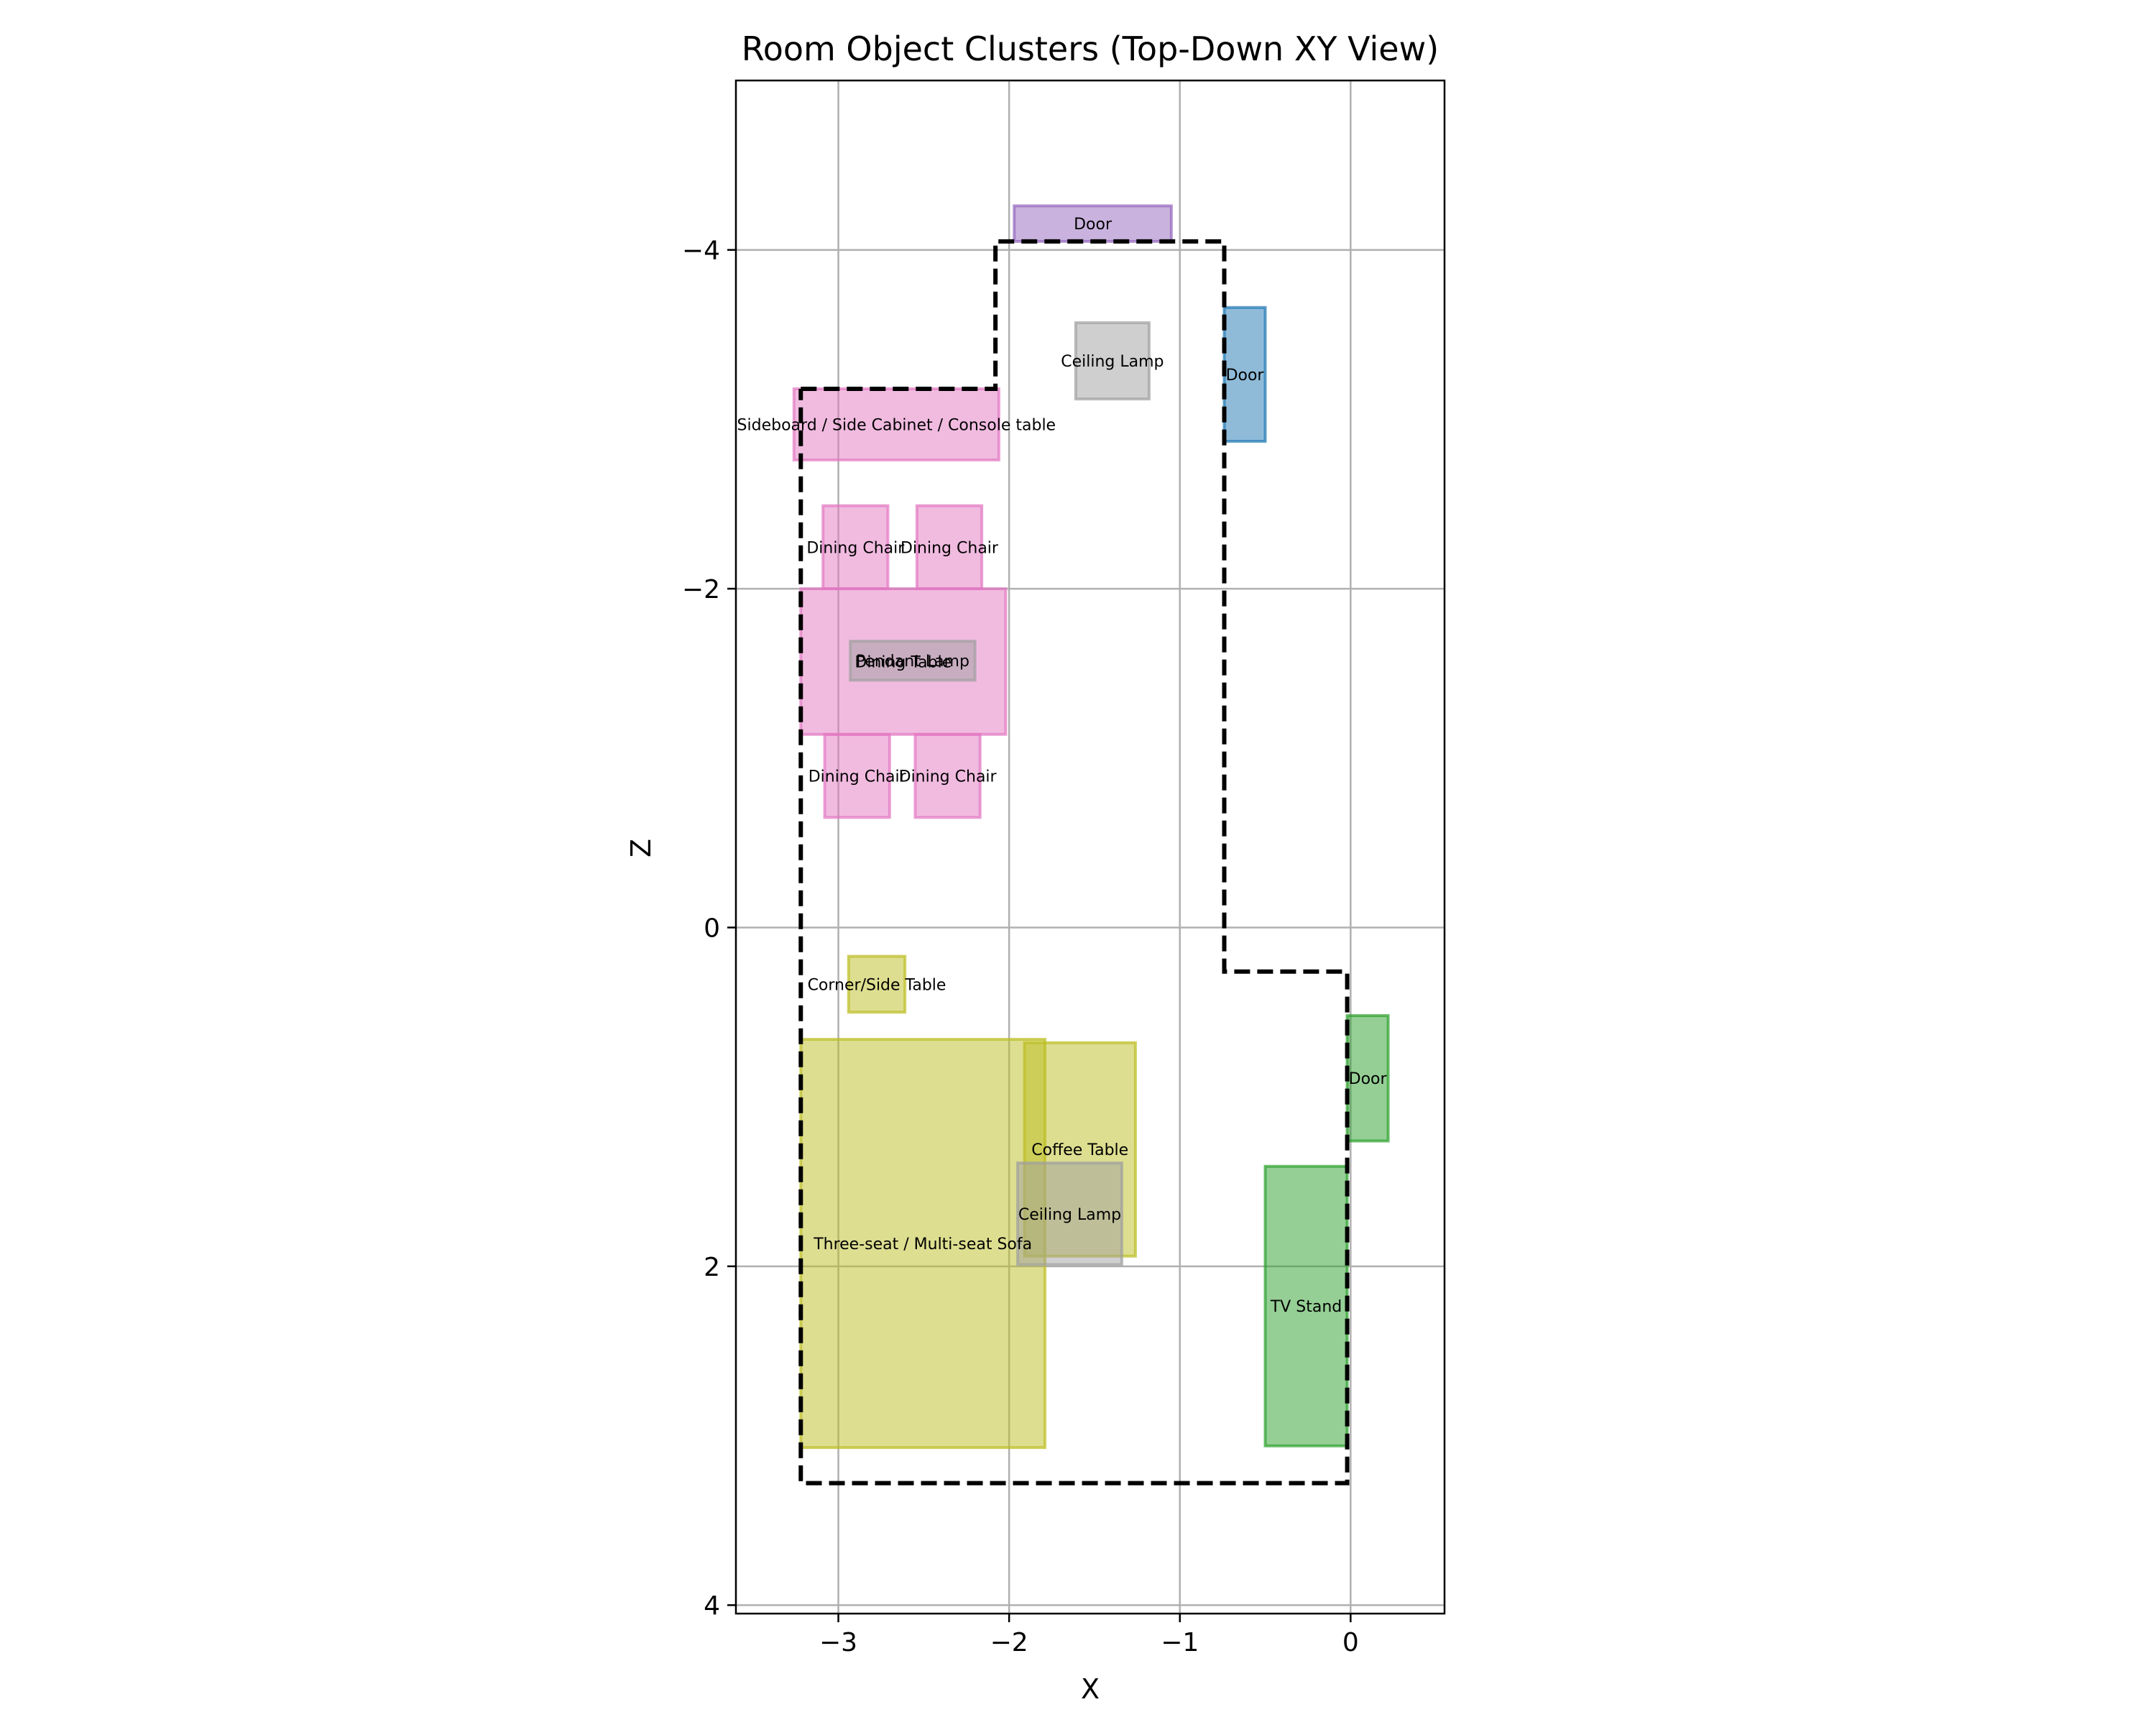 Image resolution: width=2156 pixels, height=1725 pixels. Describe the element at coordinates (1090, 48) in the screenshot. I see `chart-title: Room Object Clusters (Top-Down XY View)` at that location.